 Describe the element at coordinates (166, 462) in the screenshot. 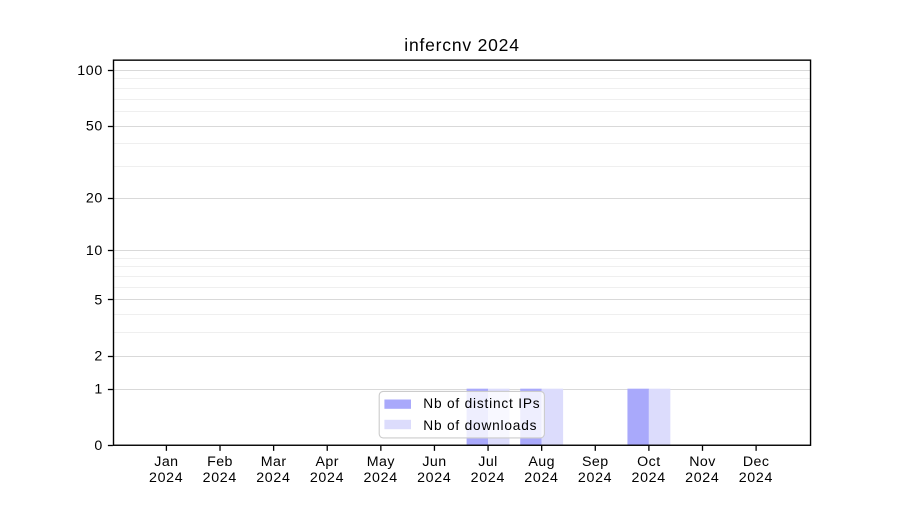

I see `svg-text: Jan` at that location.